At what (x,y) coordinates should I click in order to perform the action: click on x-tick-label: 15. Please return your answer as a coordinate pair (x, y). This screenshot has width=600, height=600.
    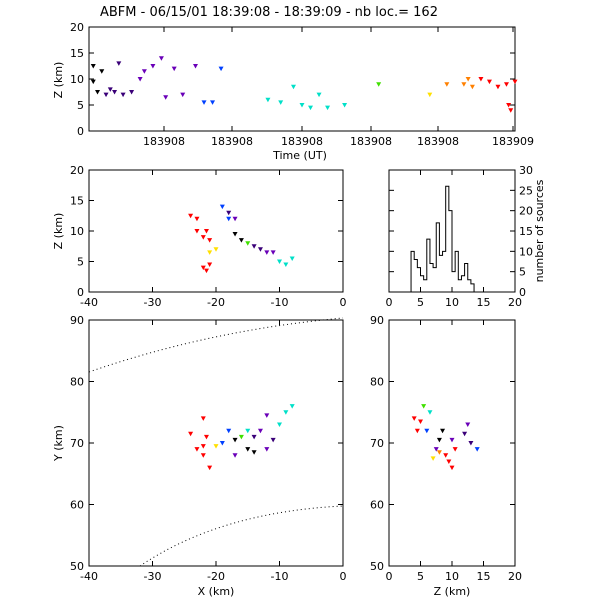
    Looking at the image, I should click on (484, 302).